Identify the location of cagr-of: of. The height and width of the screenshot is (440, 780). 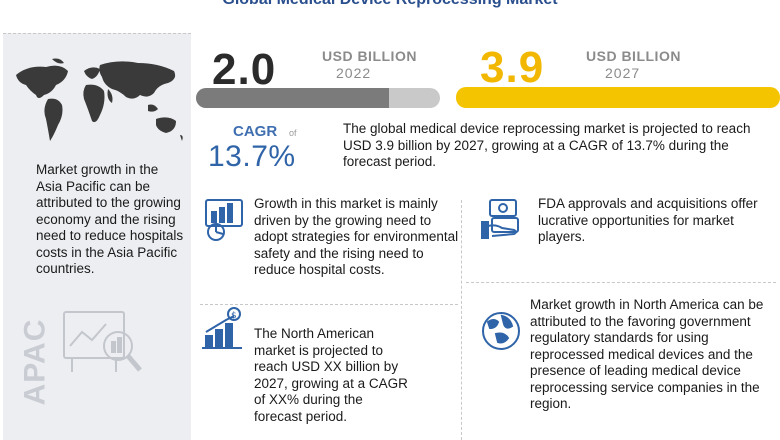
(293, 133).